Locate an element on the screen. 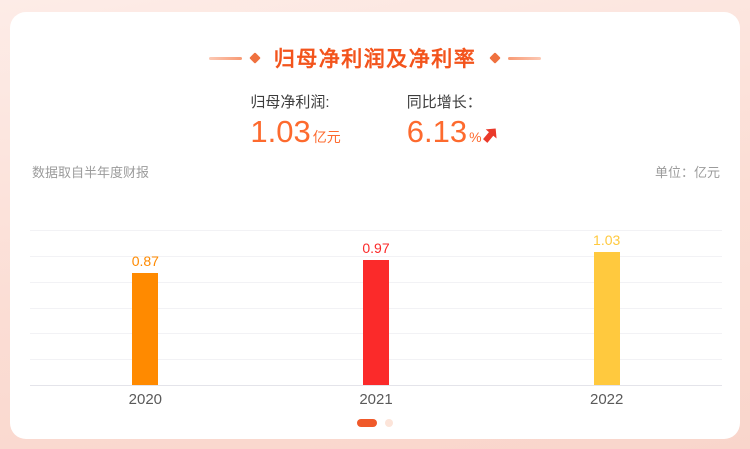 The height and width of the screenshot is (449, 750). chart-title-row: 归母净利润及净利率 is located at coordinates (375, 58).